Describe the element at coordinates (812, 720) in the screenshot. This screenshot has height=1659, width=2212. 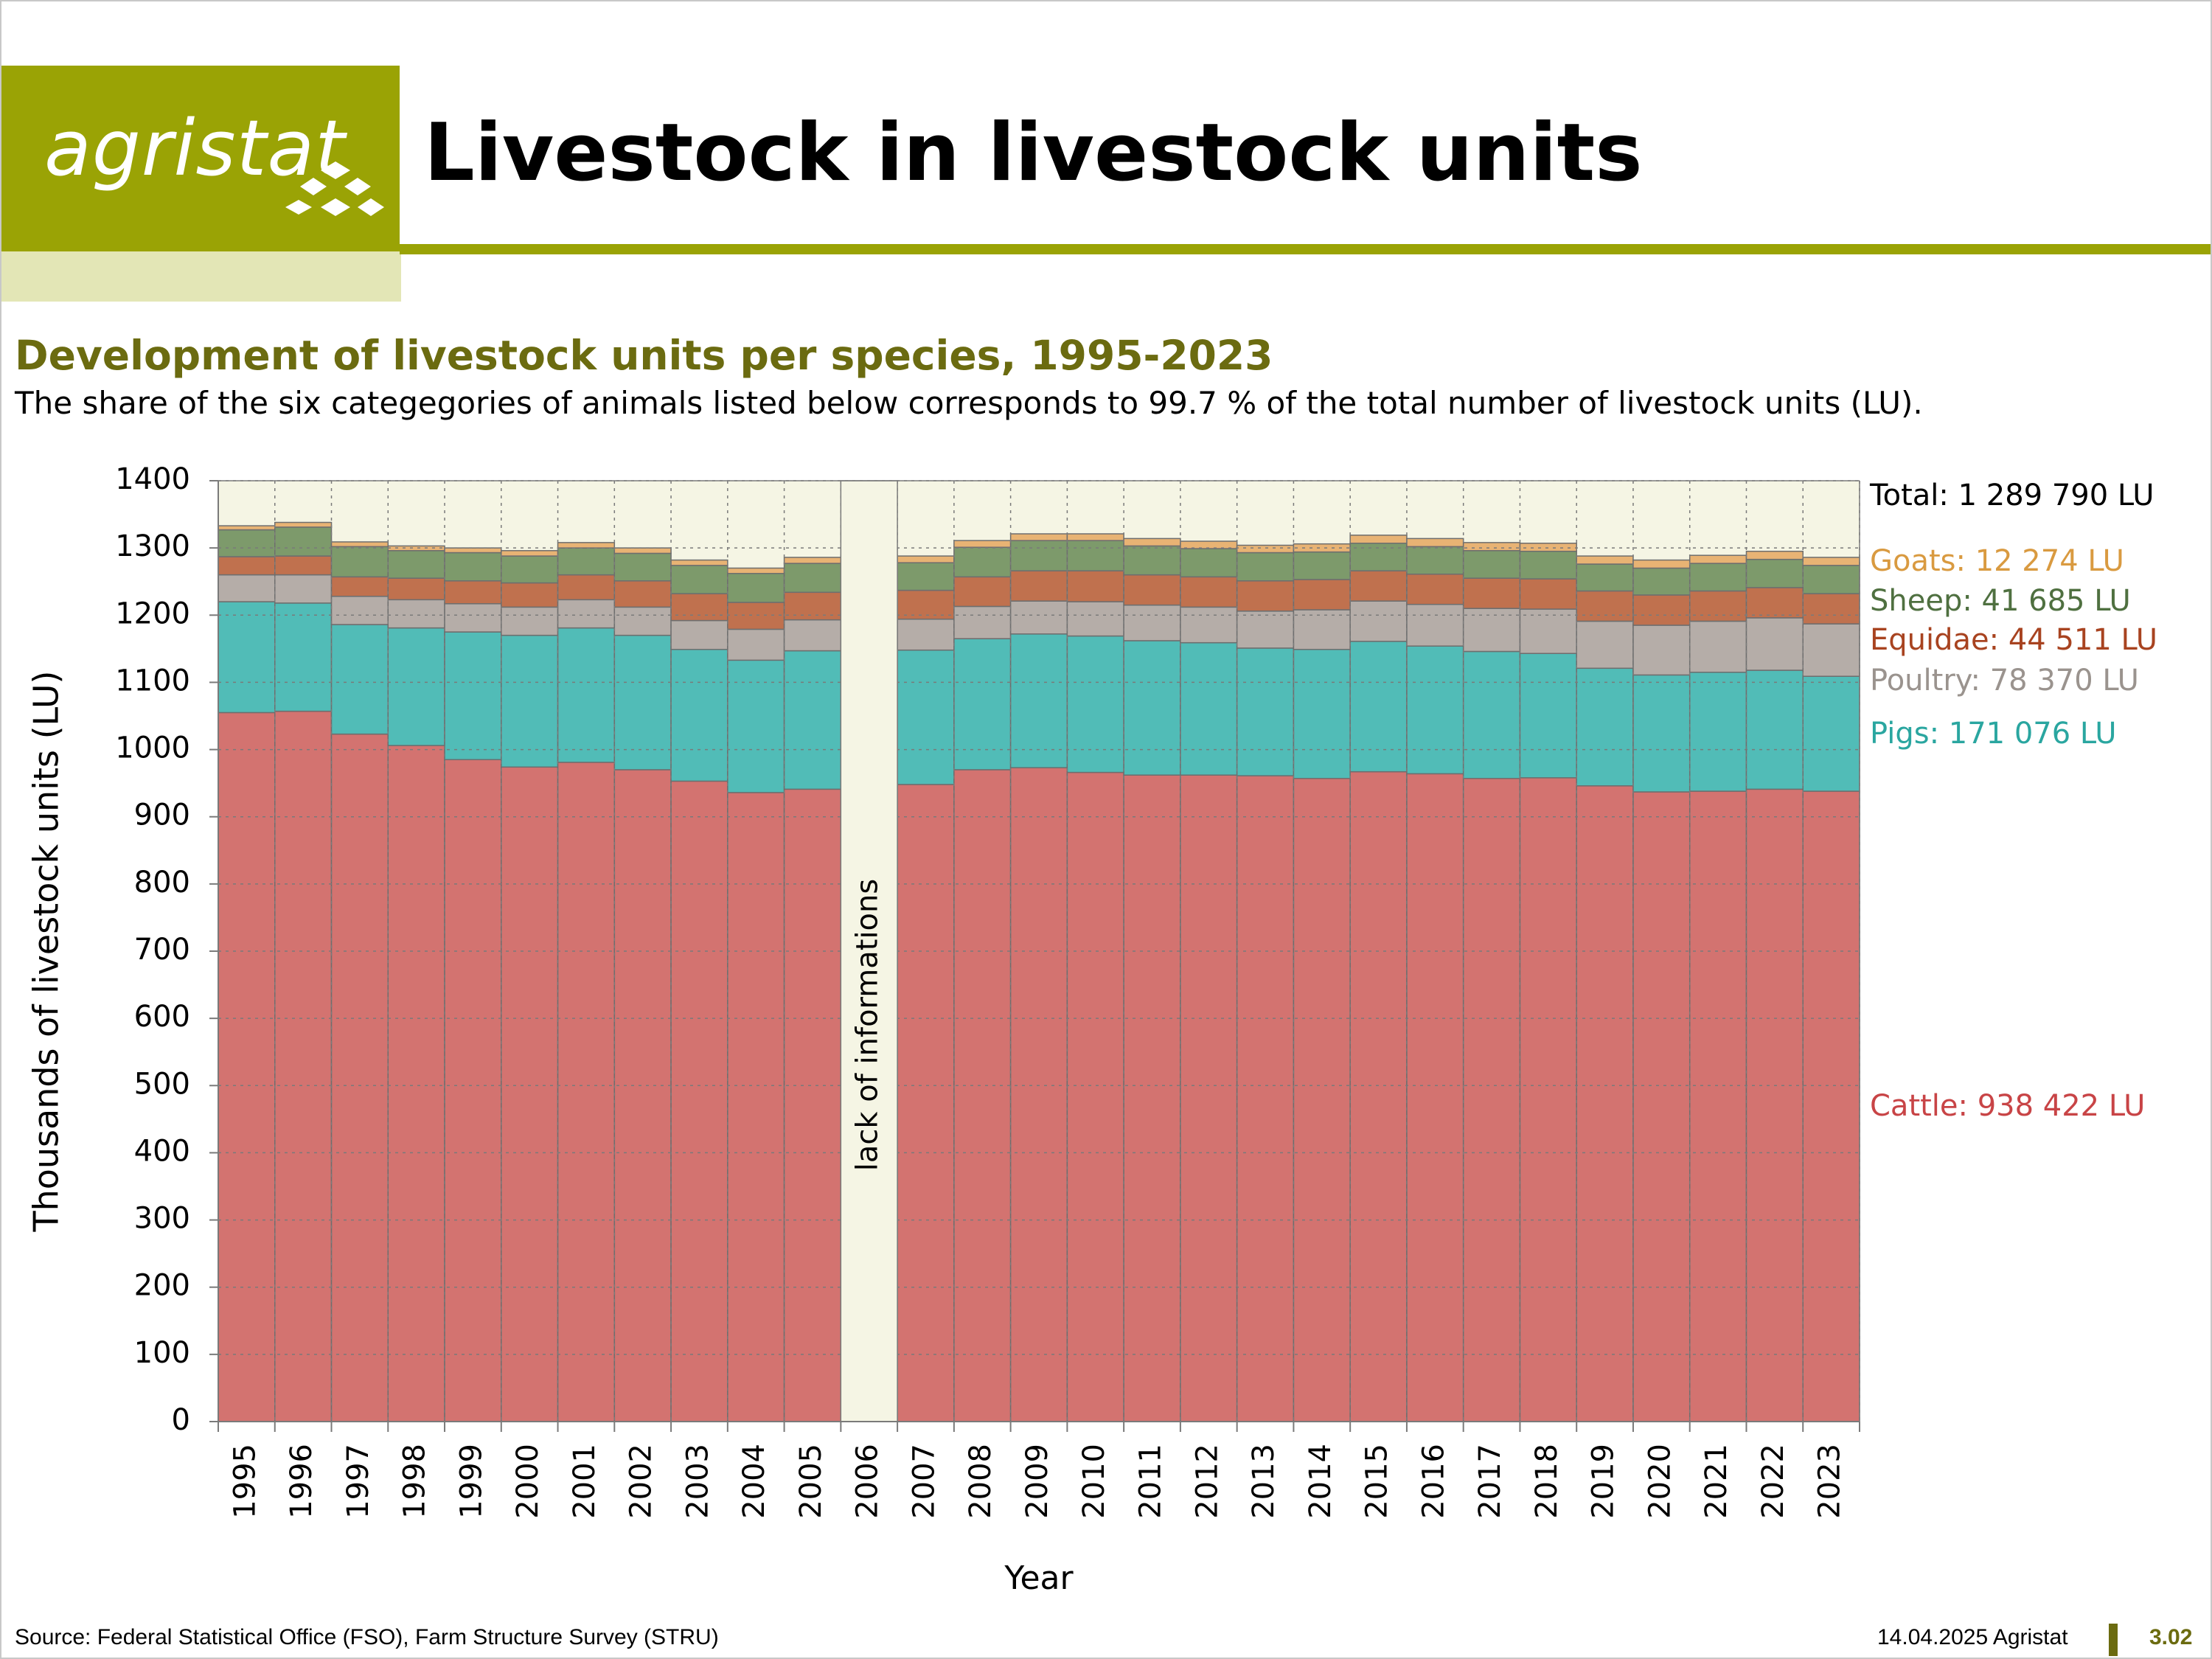
I see `bar-pigs-2005` at that location.